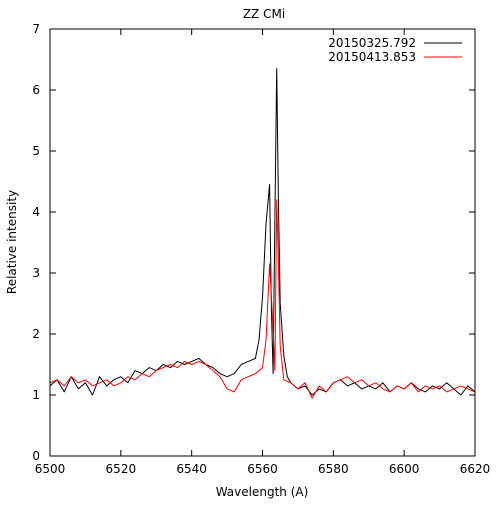 Image resolution: width=500 pixels, height=505 pixels. I want to click on x-axis-label: Wavelength (A), so click(262, 492).